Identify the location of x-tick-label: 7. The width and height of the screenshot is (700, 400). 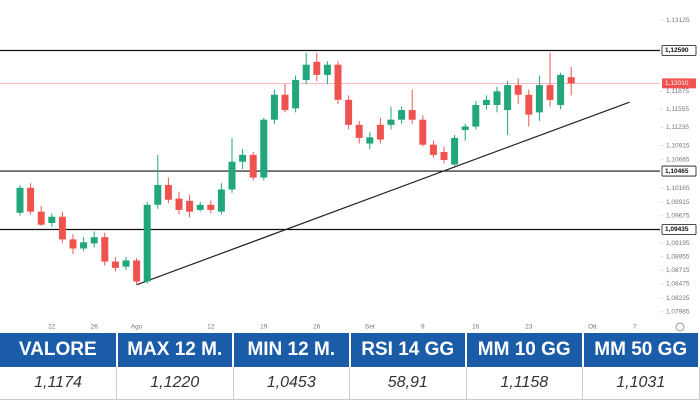
(635, 327).